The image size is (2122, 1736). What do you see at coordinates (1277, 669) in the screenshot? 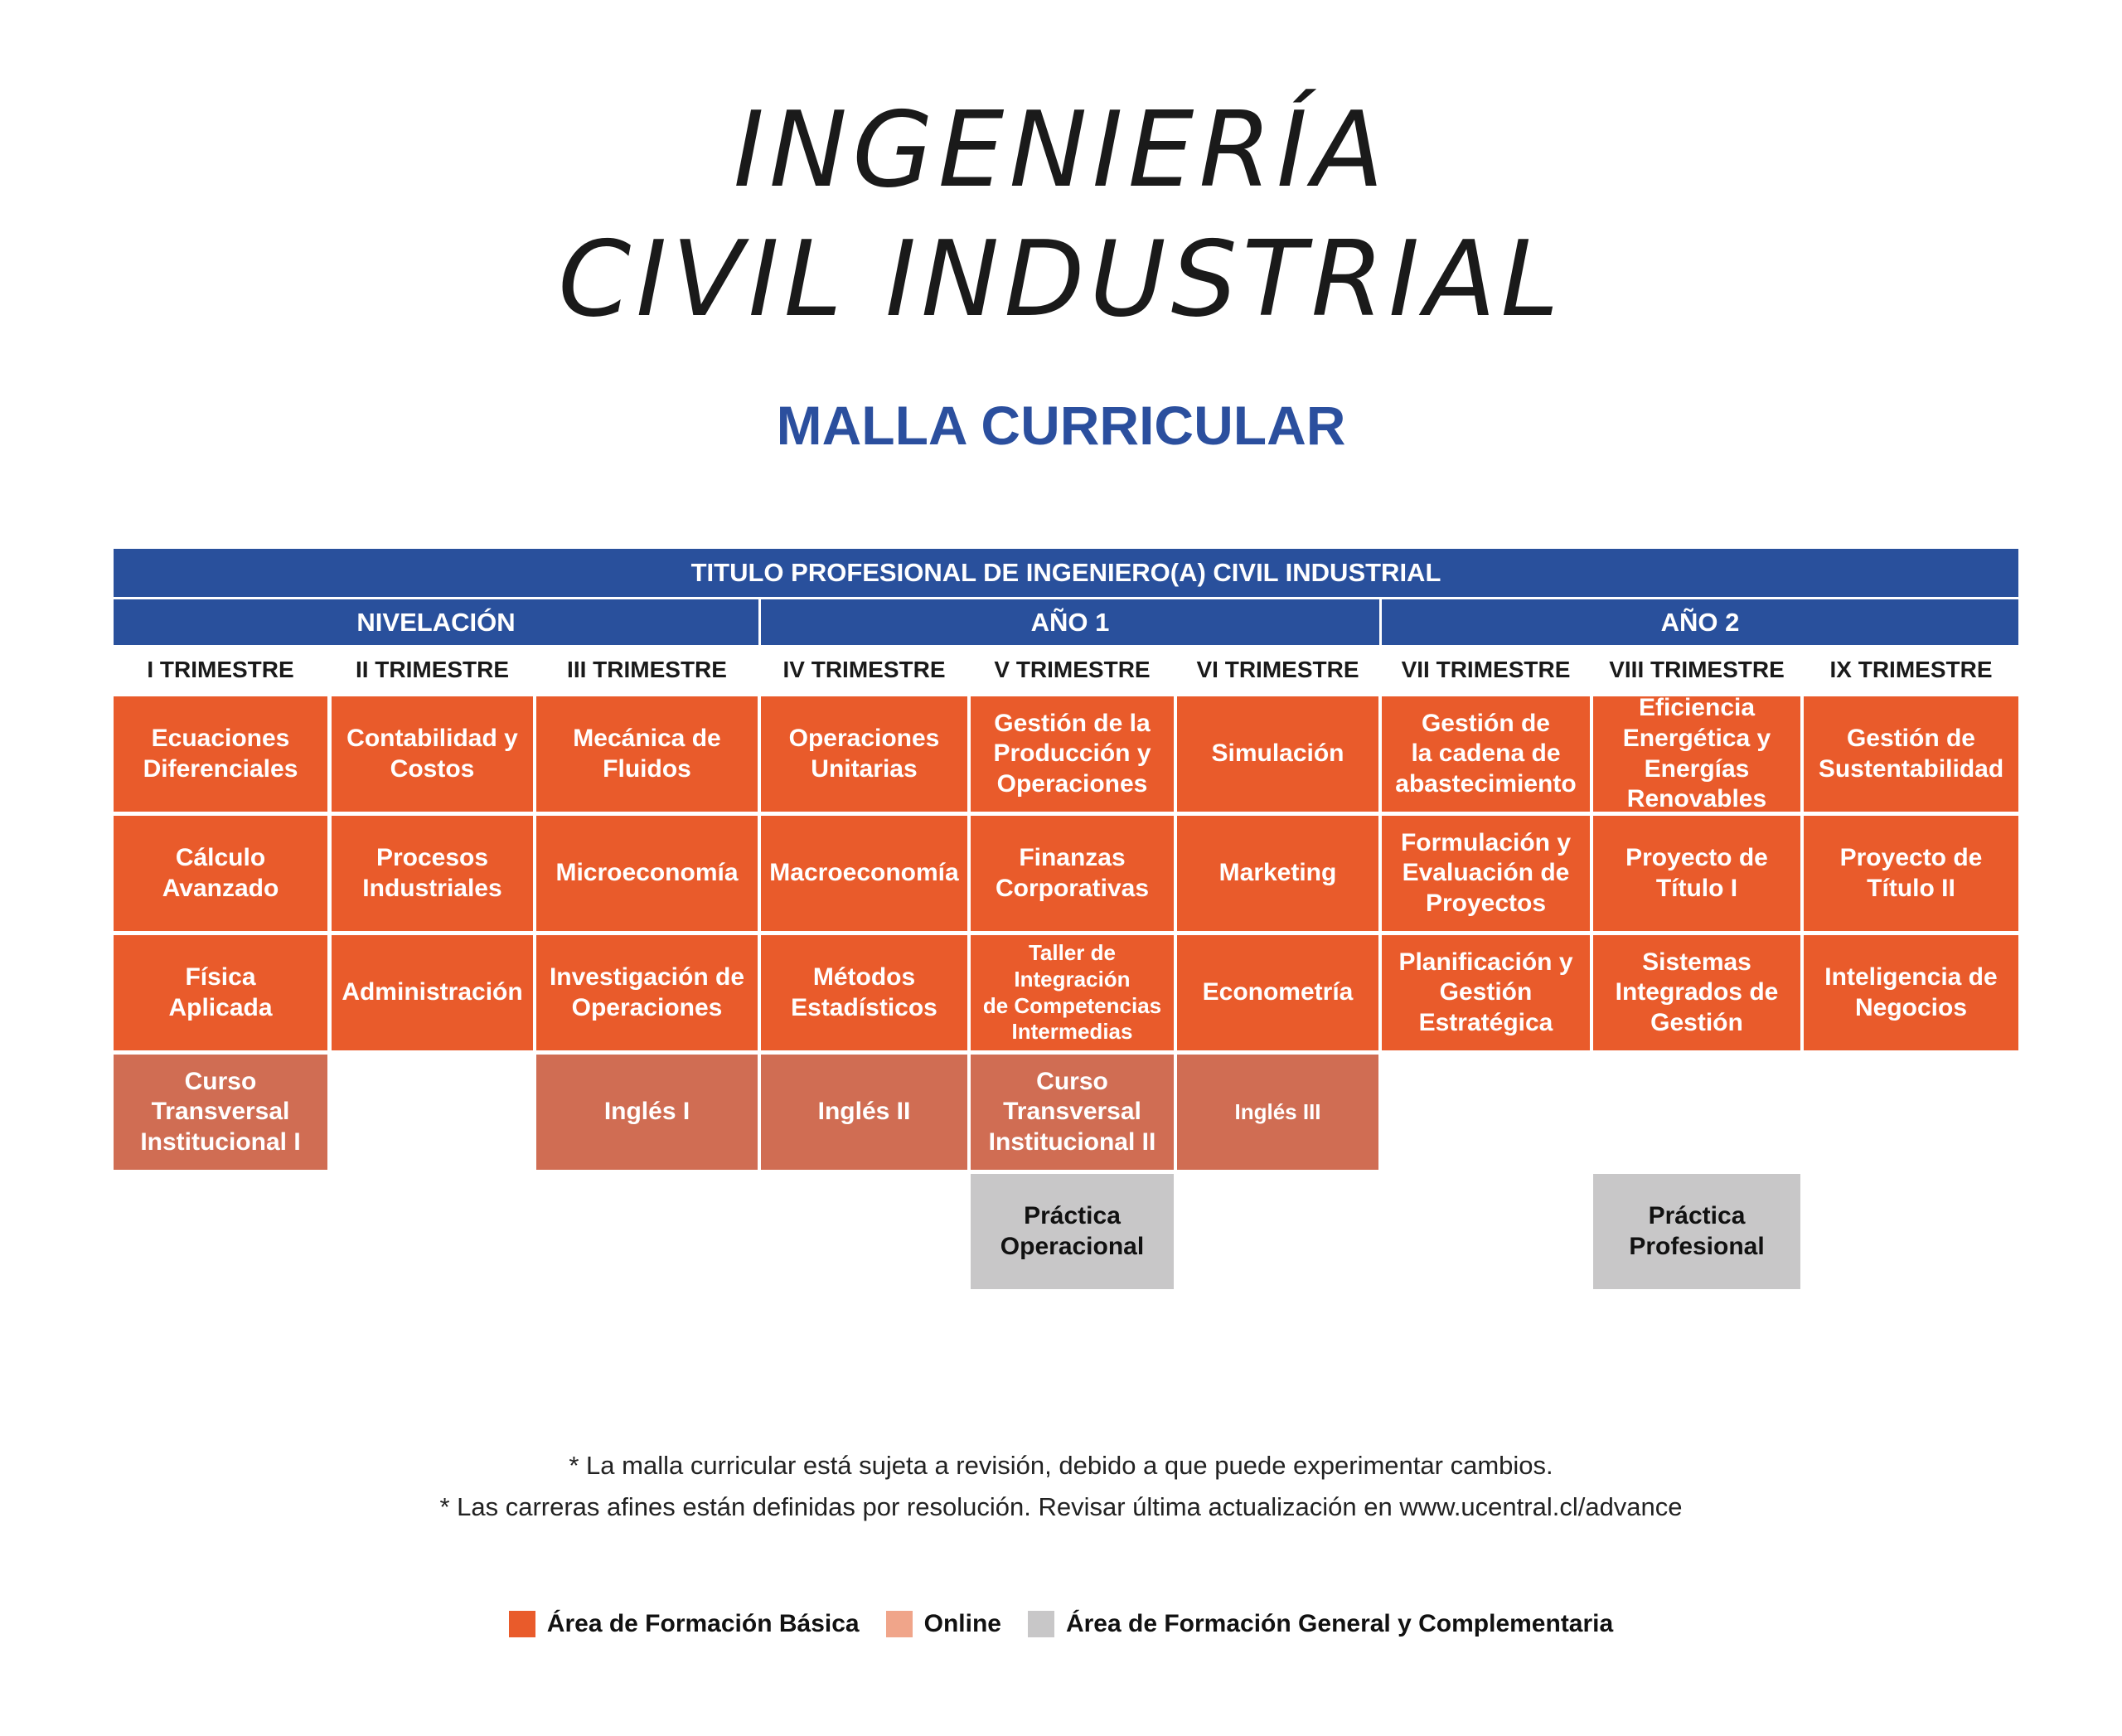
I see `trimester-header: VI TRIMESTRE` at bounding box center [1277, 669].